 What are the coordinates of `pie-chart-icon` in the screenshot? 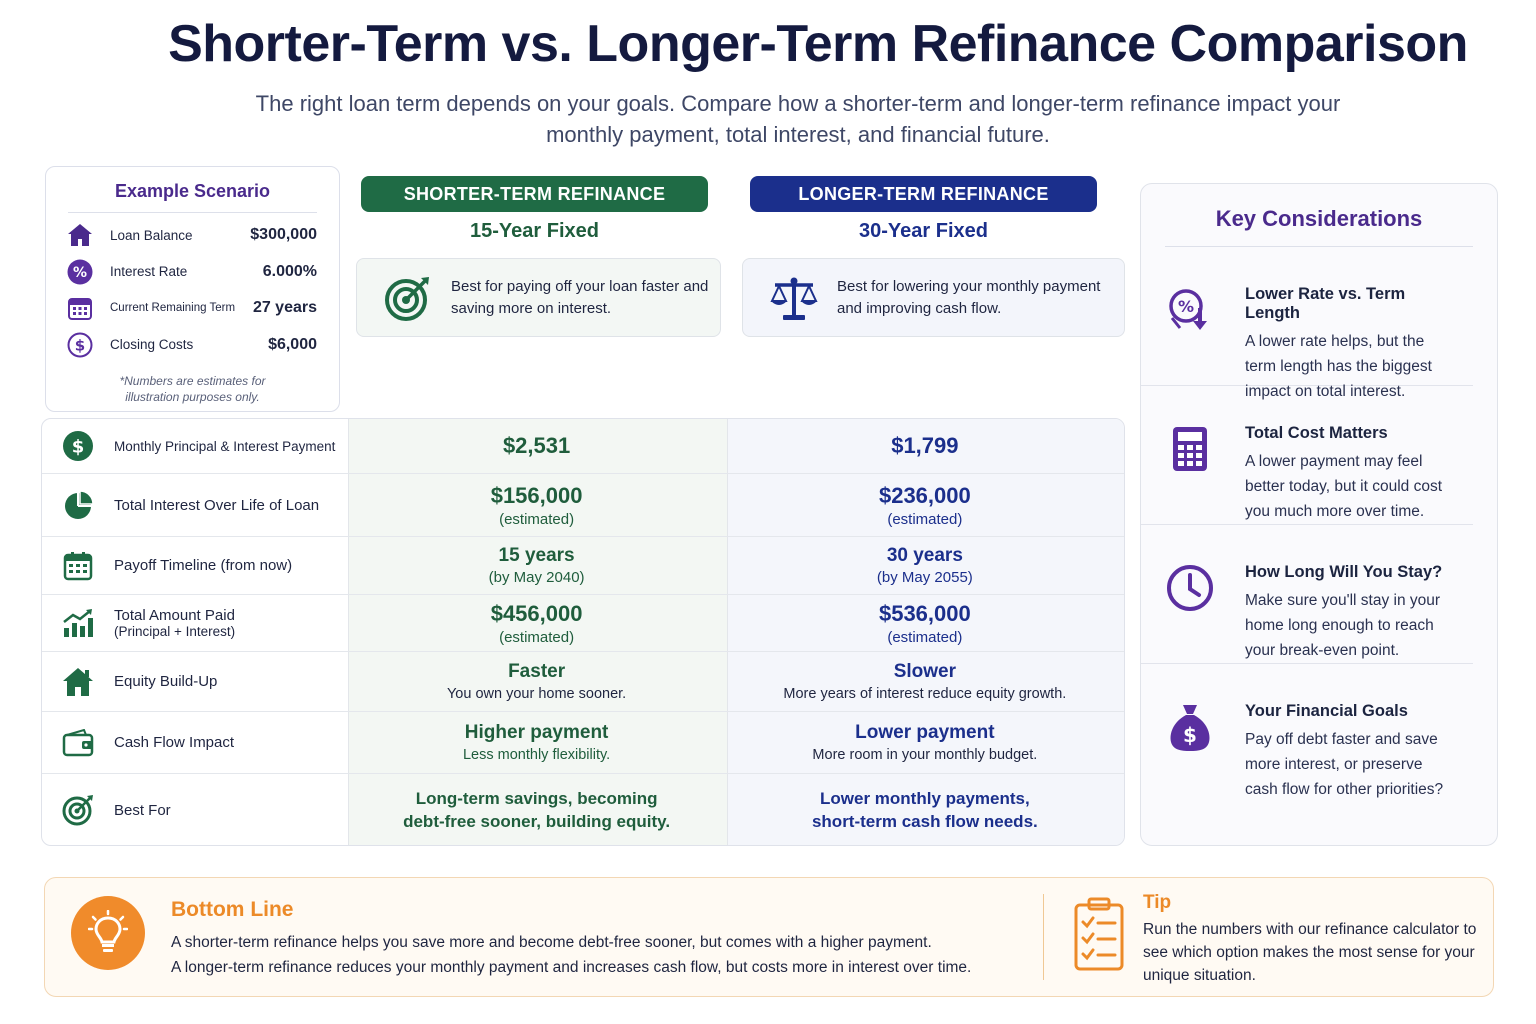 It's located at (78, 505).